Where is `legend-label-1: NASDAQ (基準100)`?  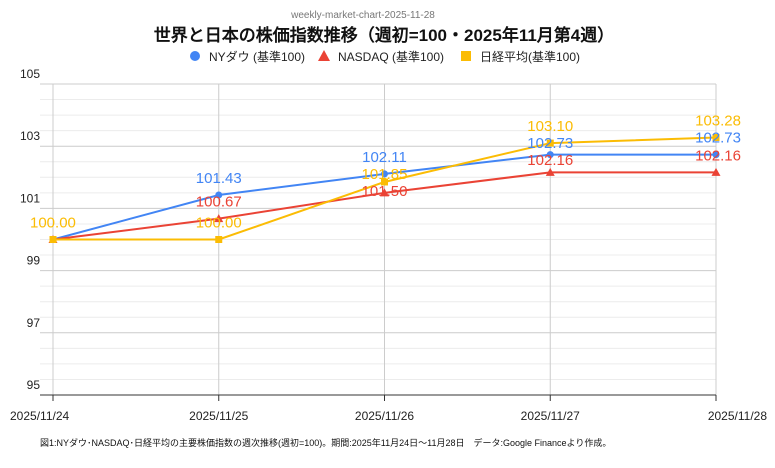 legend-label-1: NASDAQ (基準100) is located at coordinates (391, 56).